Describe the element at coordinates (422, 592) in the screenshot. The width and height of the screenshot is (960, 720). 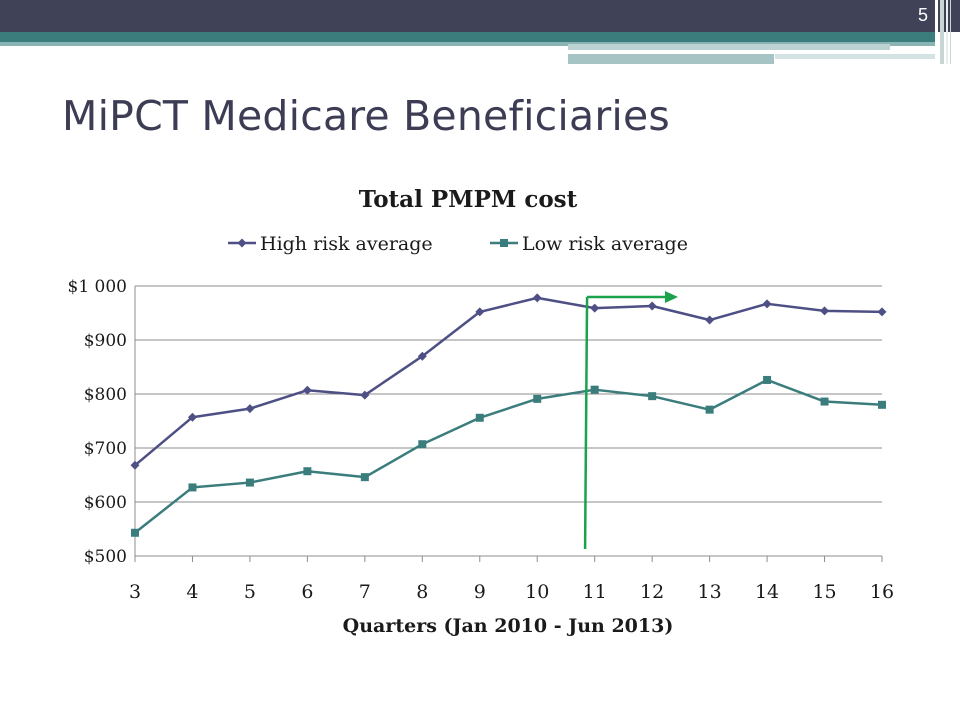
I see `x-tick-label: 8` at that location.